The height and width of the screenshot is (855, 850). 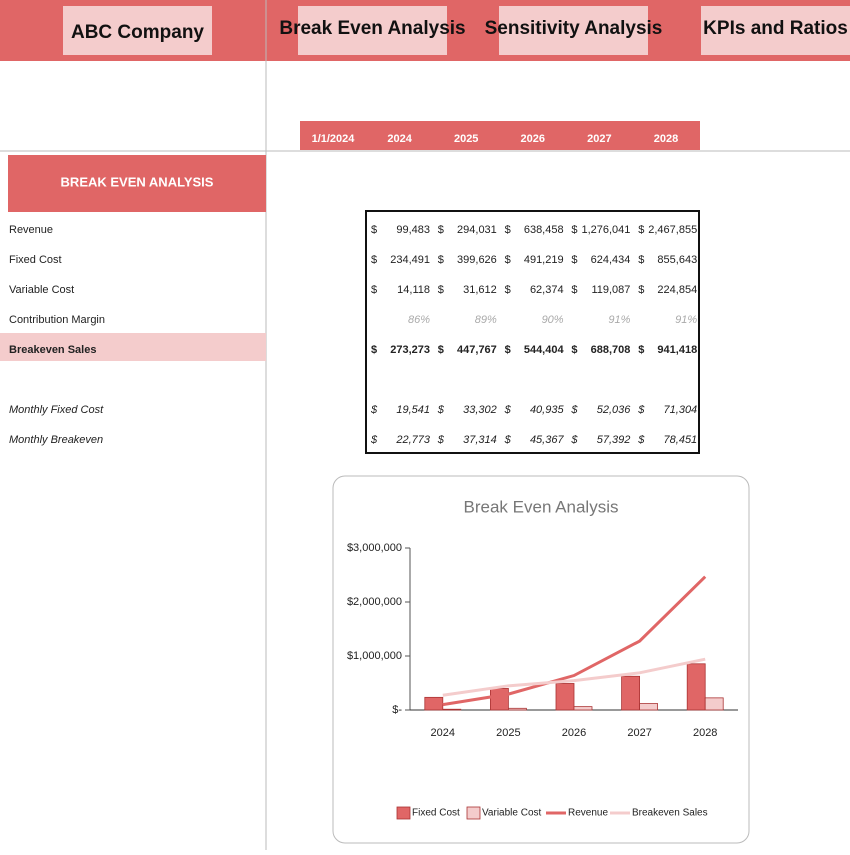 What do you see at coordinates (500, 135) in the screenshot?
I see `header-band` at bounding box center [500, 135].